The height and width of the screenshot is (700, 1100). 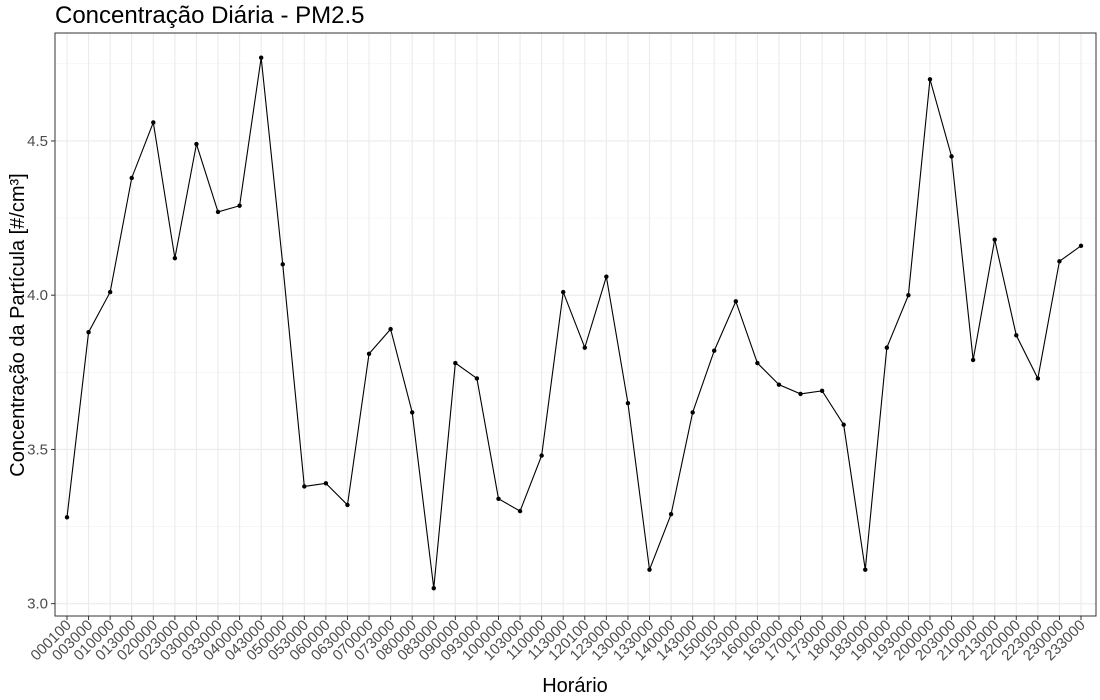 I want to click on y-tick-label: 4.5, so click(x=37, y=141).